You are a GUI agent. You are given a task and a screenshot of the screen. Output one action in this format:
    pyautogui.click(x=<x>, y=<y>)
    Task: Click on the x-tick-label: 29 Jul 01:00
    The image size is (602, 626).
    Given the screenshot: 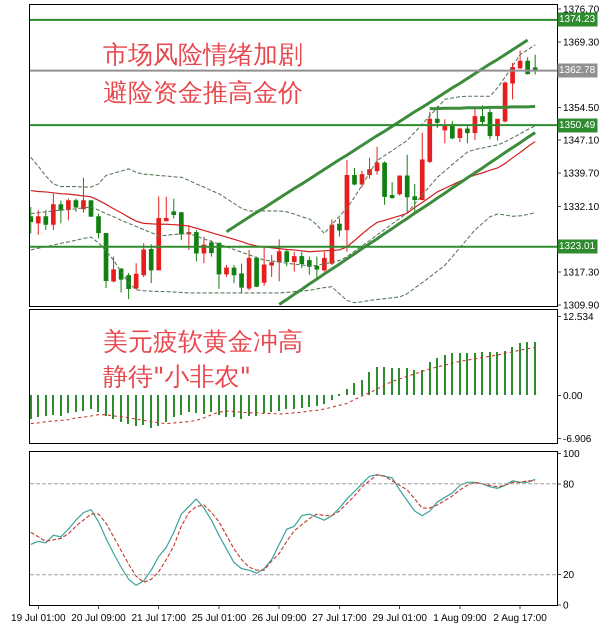 What is the action you would take?
    pyautogui.click(x=400, y=618)
    